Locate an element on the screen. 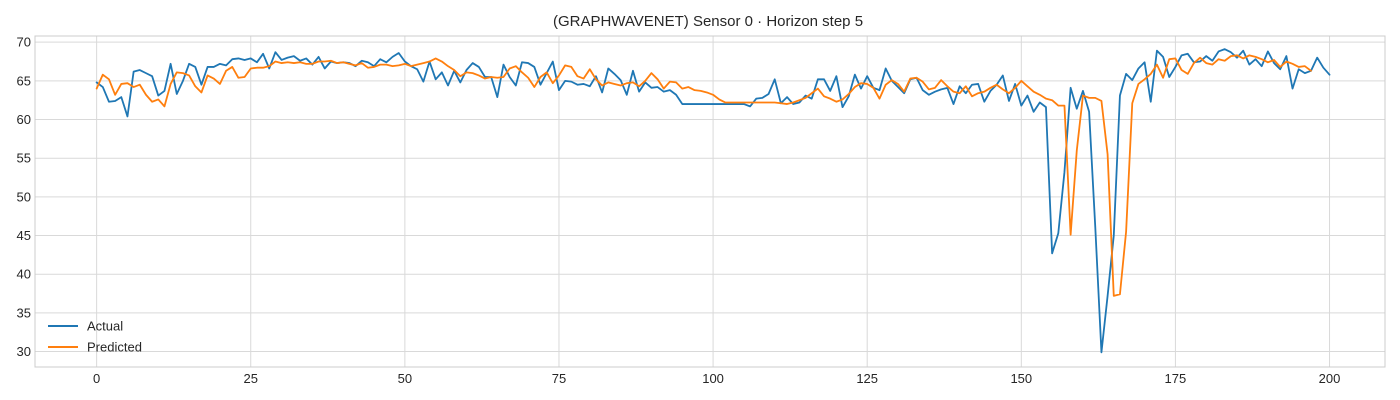 This screenshot has width=1400, height=400. x-tick-label: 150 is located at coordinates (1021, 378).